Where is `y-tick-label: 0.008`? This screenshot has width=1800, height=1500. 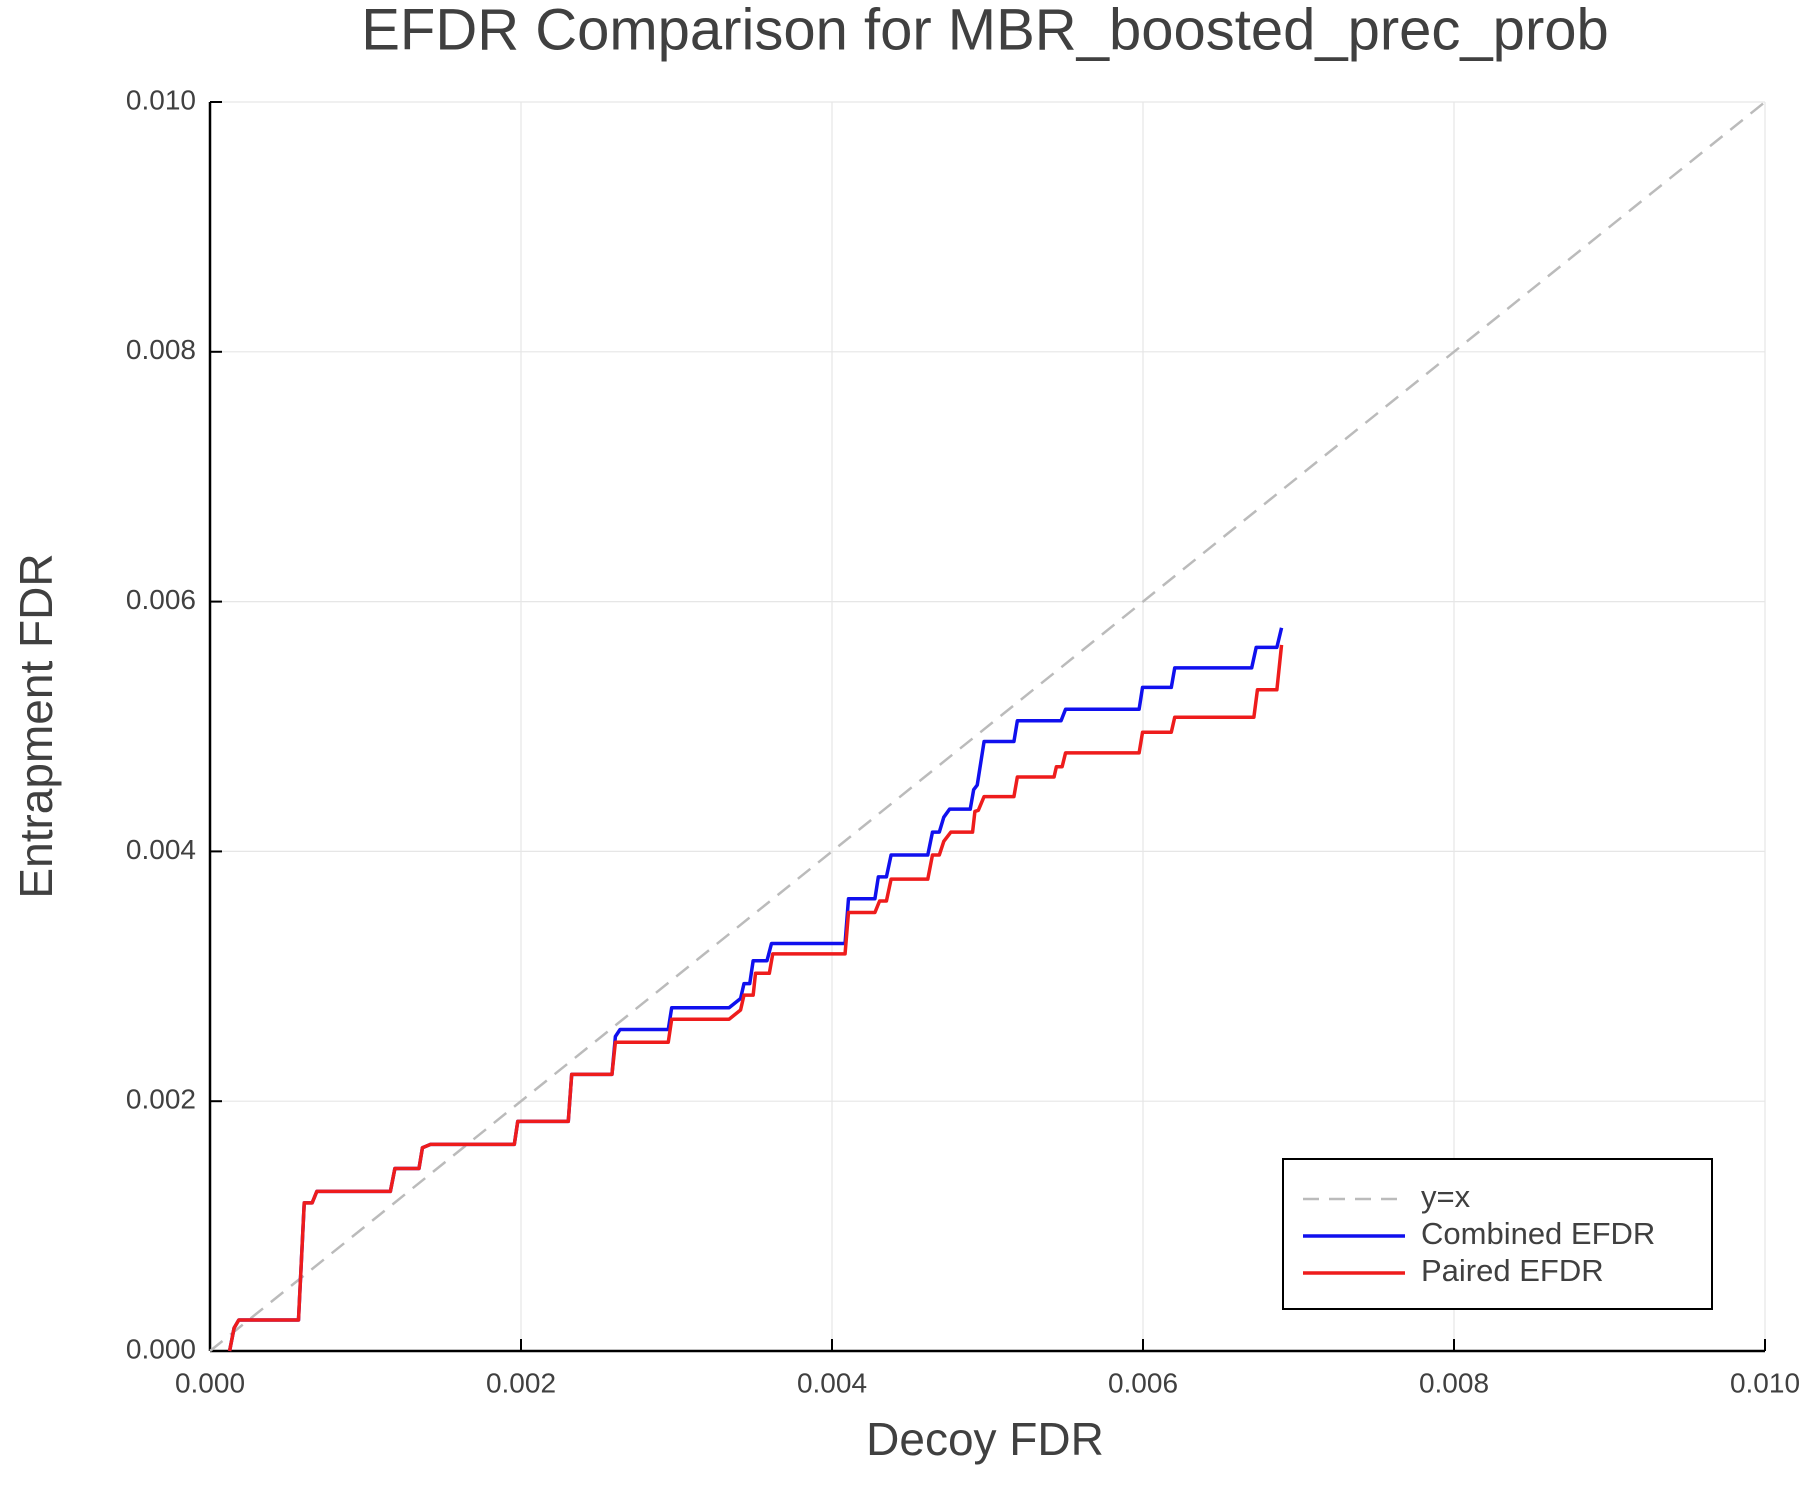
y-tick-label: 0.008 is located at coordinates (161, 349).